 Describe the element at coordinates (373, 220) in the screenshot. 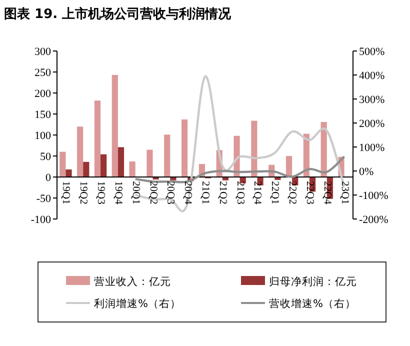

I see `y2-tick-label: -200%` at that location.